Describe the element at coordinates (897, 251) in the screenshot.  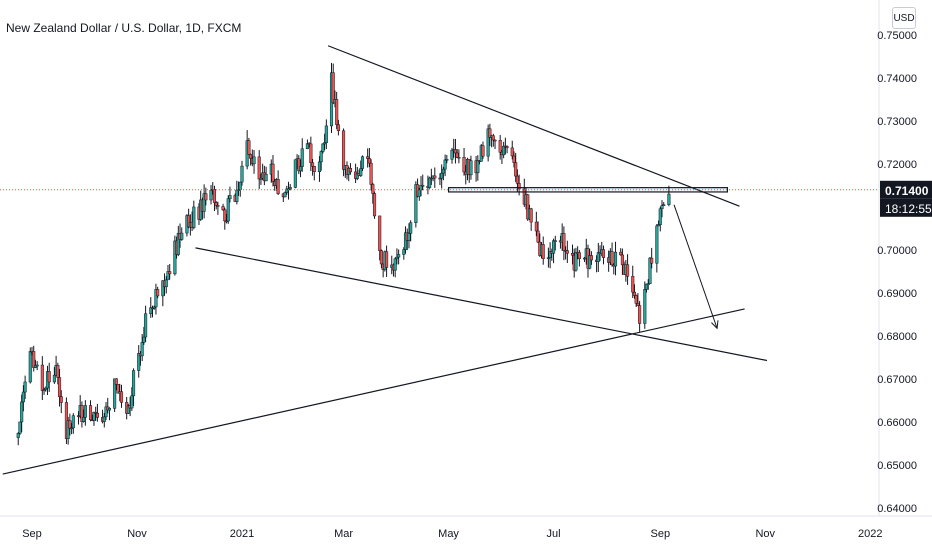
I see `y-tick-label: 0.70000` at that location.